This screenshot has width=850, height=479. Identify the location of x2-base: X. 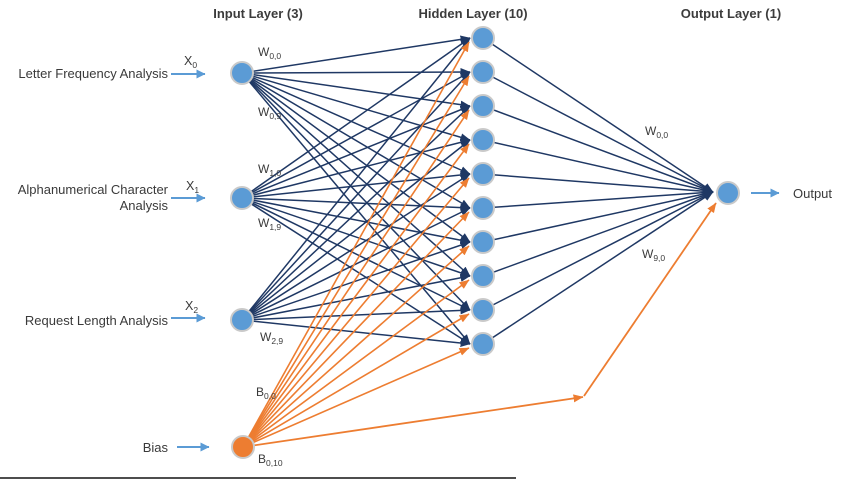
(189, 306).